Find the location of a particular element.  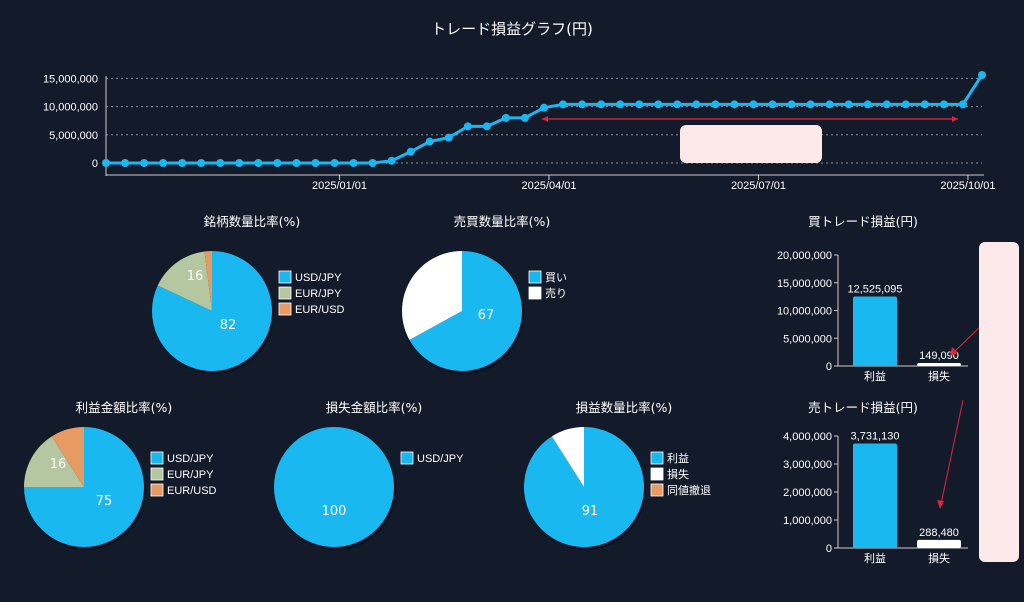

line-y-tick-label: 15,000,000 is located at coordinates (70, 79).